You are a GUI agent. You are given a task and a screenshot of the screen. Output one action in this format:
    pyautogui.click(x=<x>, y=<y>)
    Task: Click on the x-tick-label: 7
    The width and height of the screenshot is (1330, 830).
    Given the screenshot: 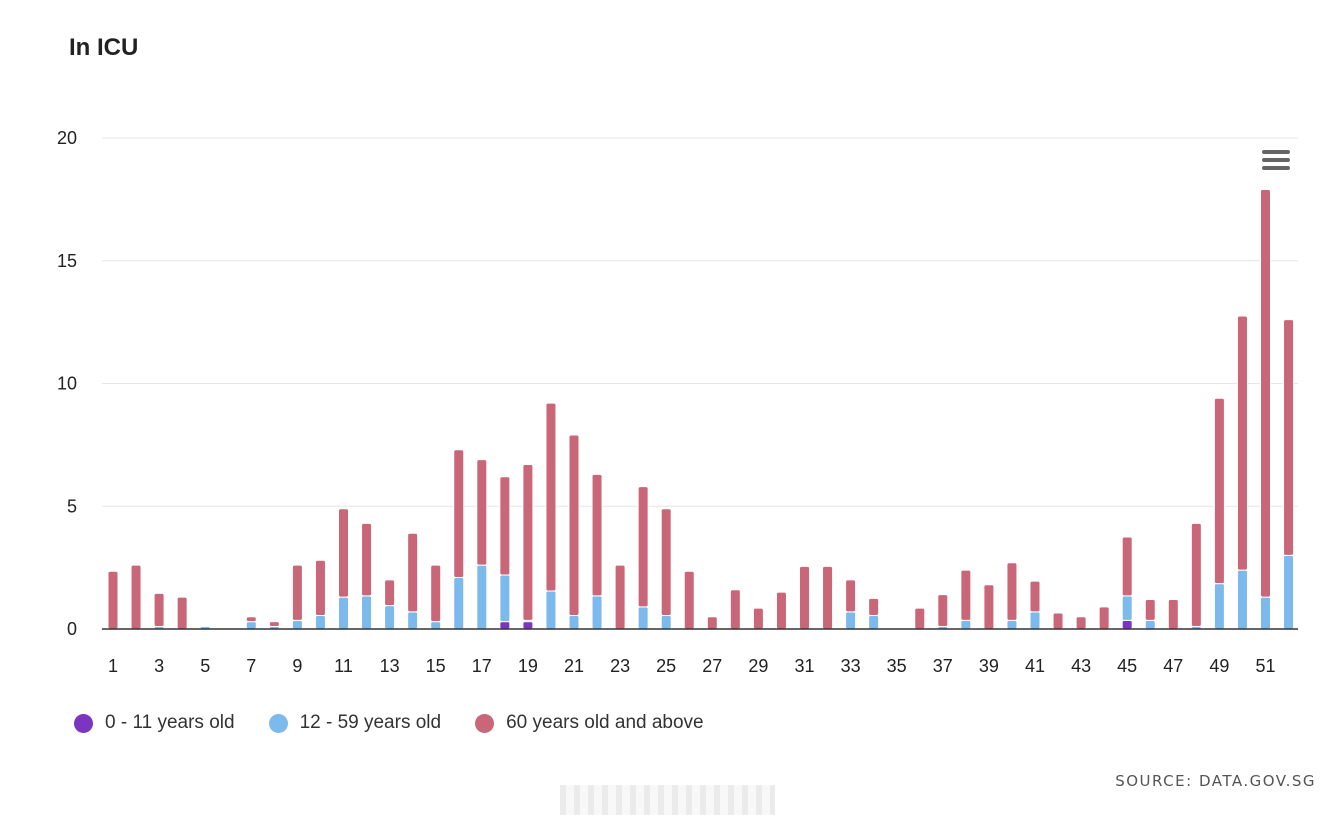 What is the action you would take?
    pyautogui.click(x=251, y=666)
    